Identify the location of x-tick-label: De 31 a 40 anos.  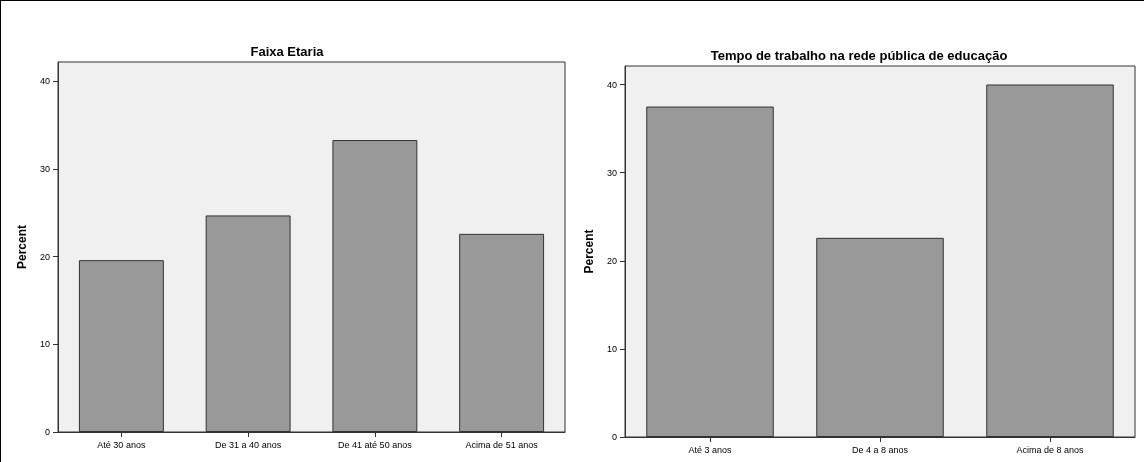
(248, 444).